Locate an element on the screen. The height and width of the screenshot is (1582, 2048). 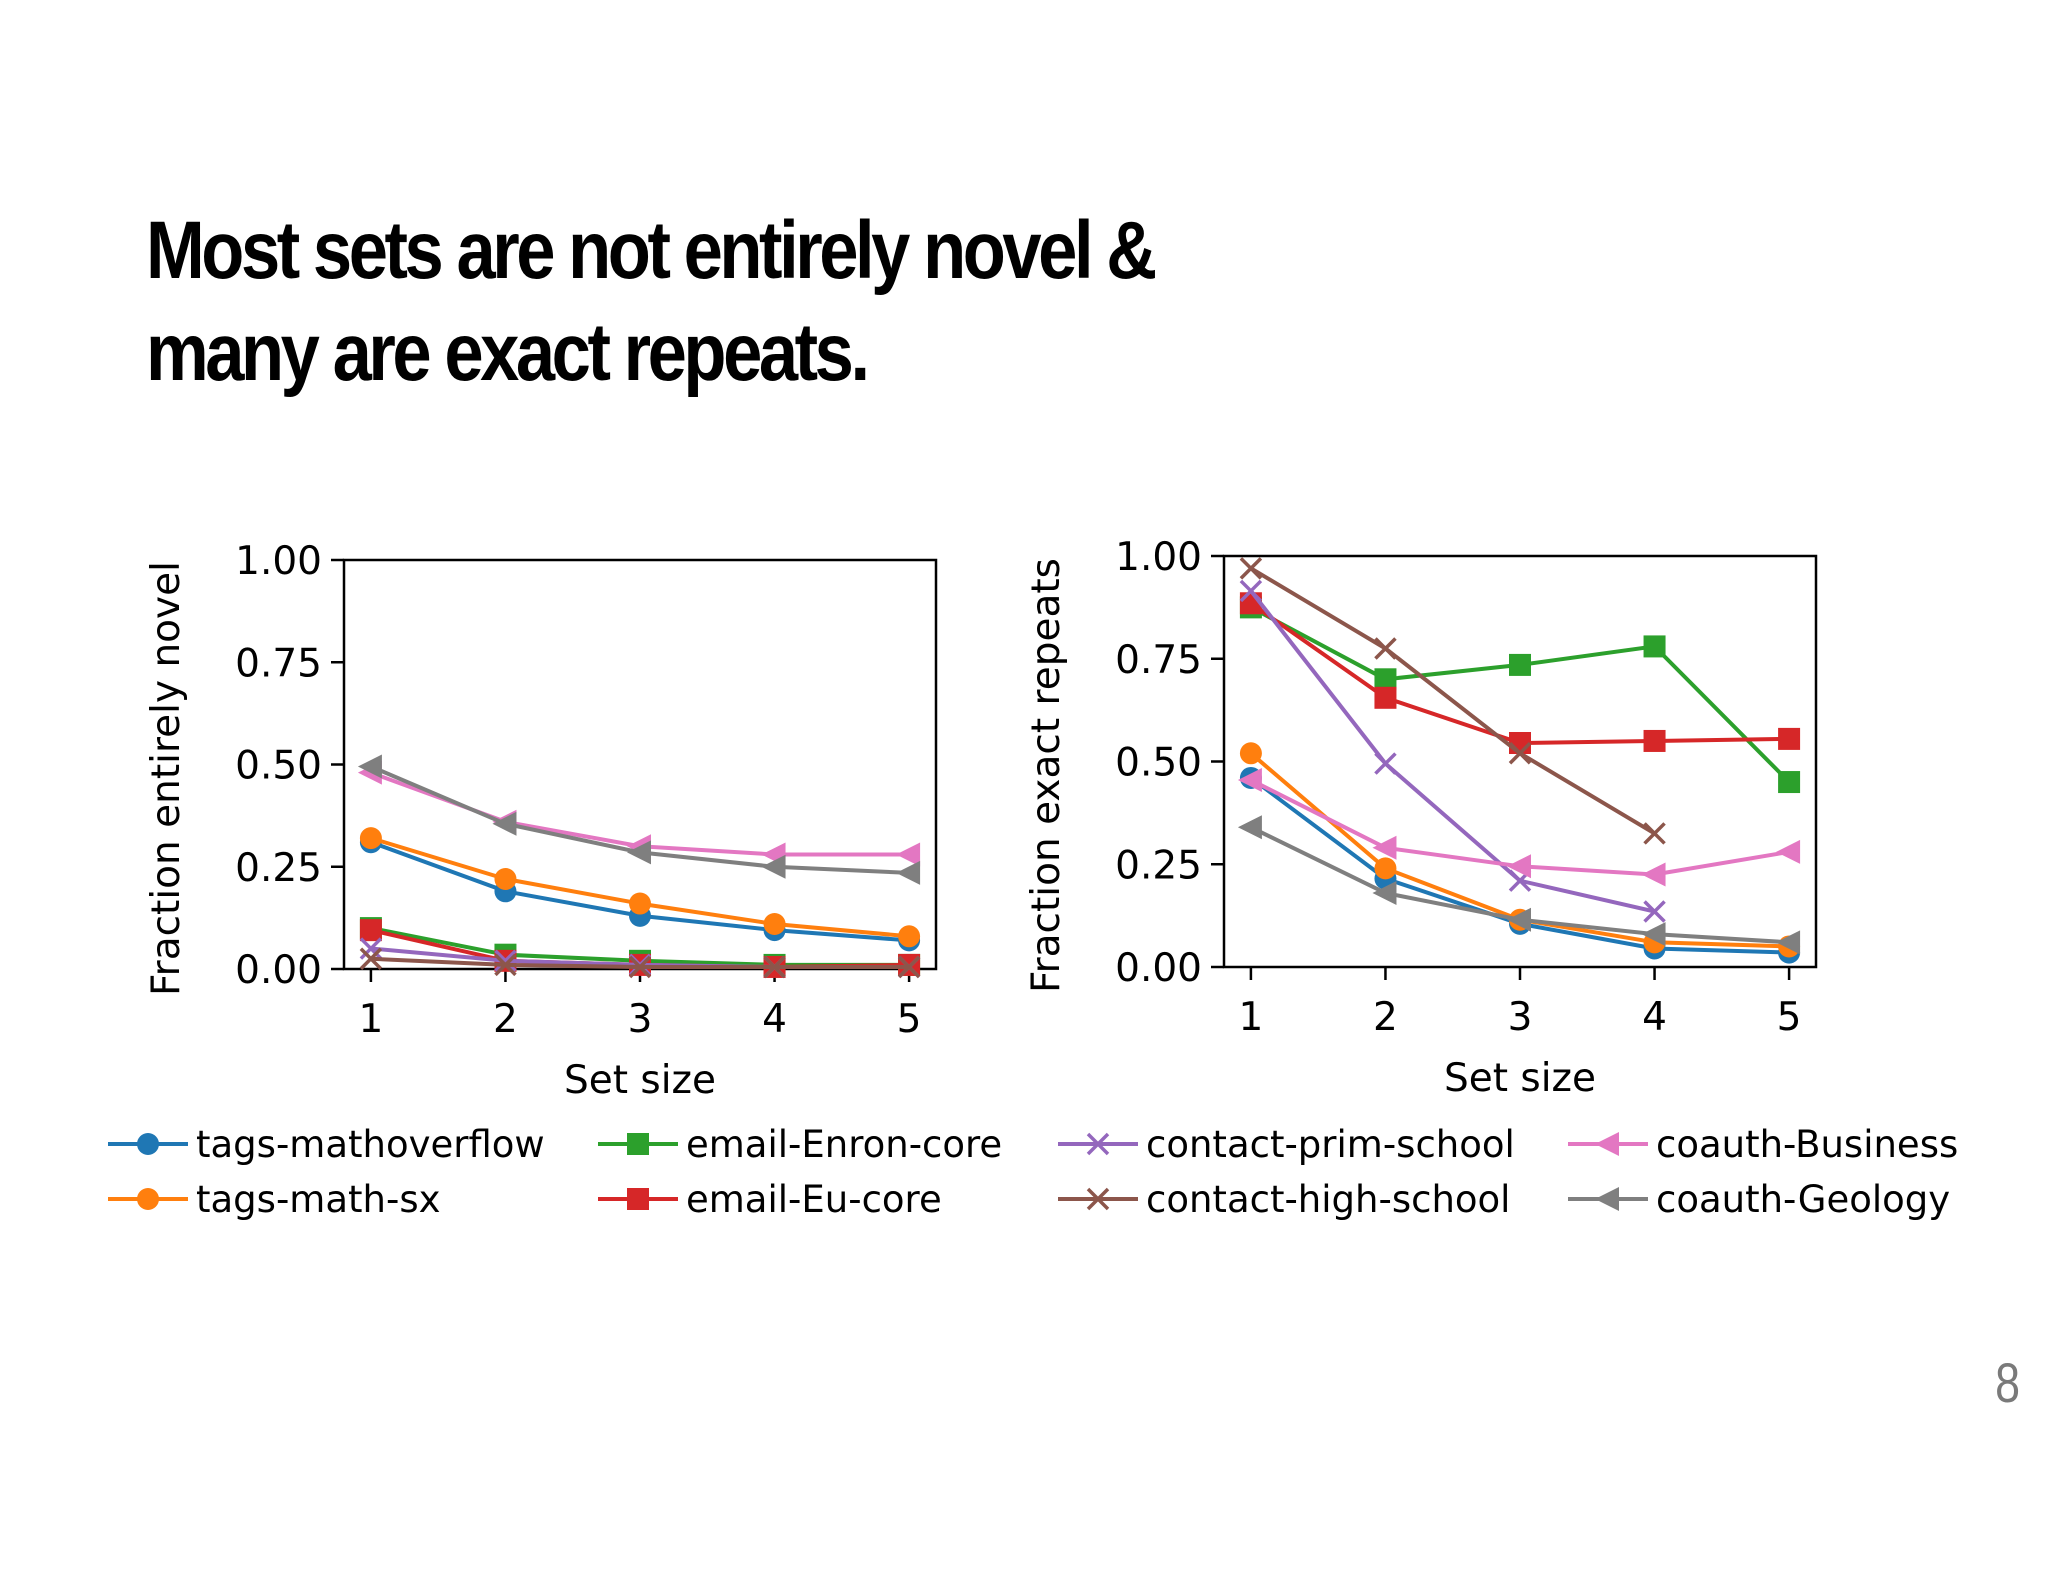
legend-label: tags-math-sx is located at coordinates (318, 1199).